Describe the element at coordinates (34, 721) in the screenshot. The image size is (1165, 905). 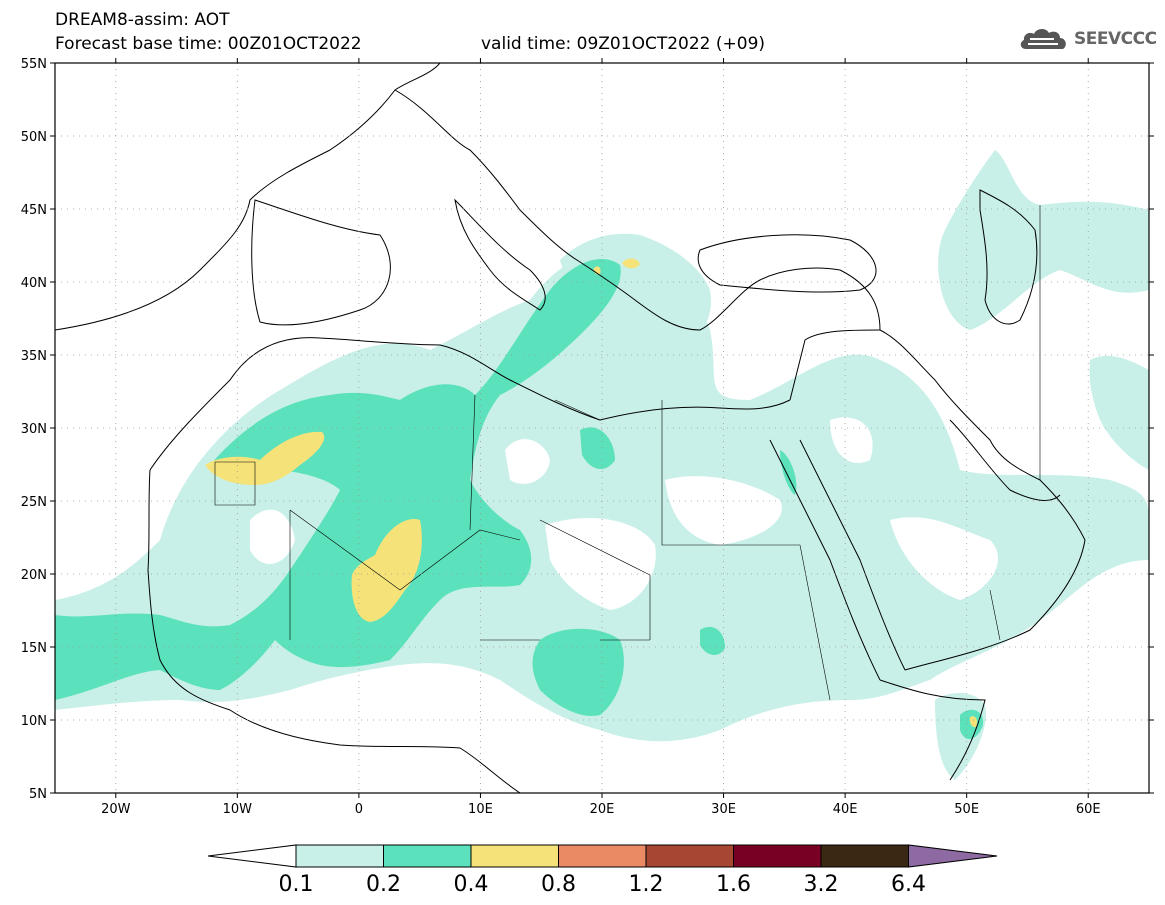
I see `lat-tick-label: 10N` at that location.